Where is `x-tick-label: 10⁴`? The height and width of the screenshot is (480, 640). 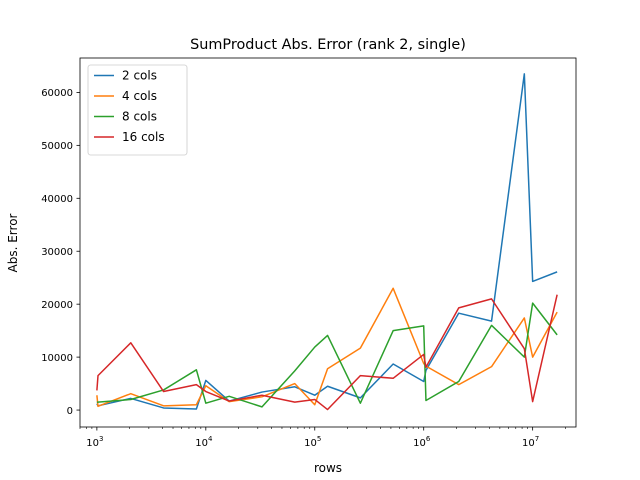 x-tick-label: 10⁴ is located at coordinates (204, 442).